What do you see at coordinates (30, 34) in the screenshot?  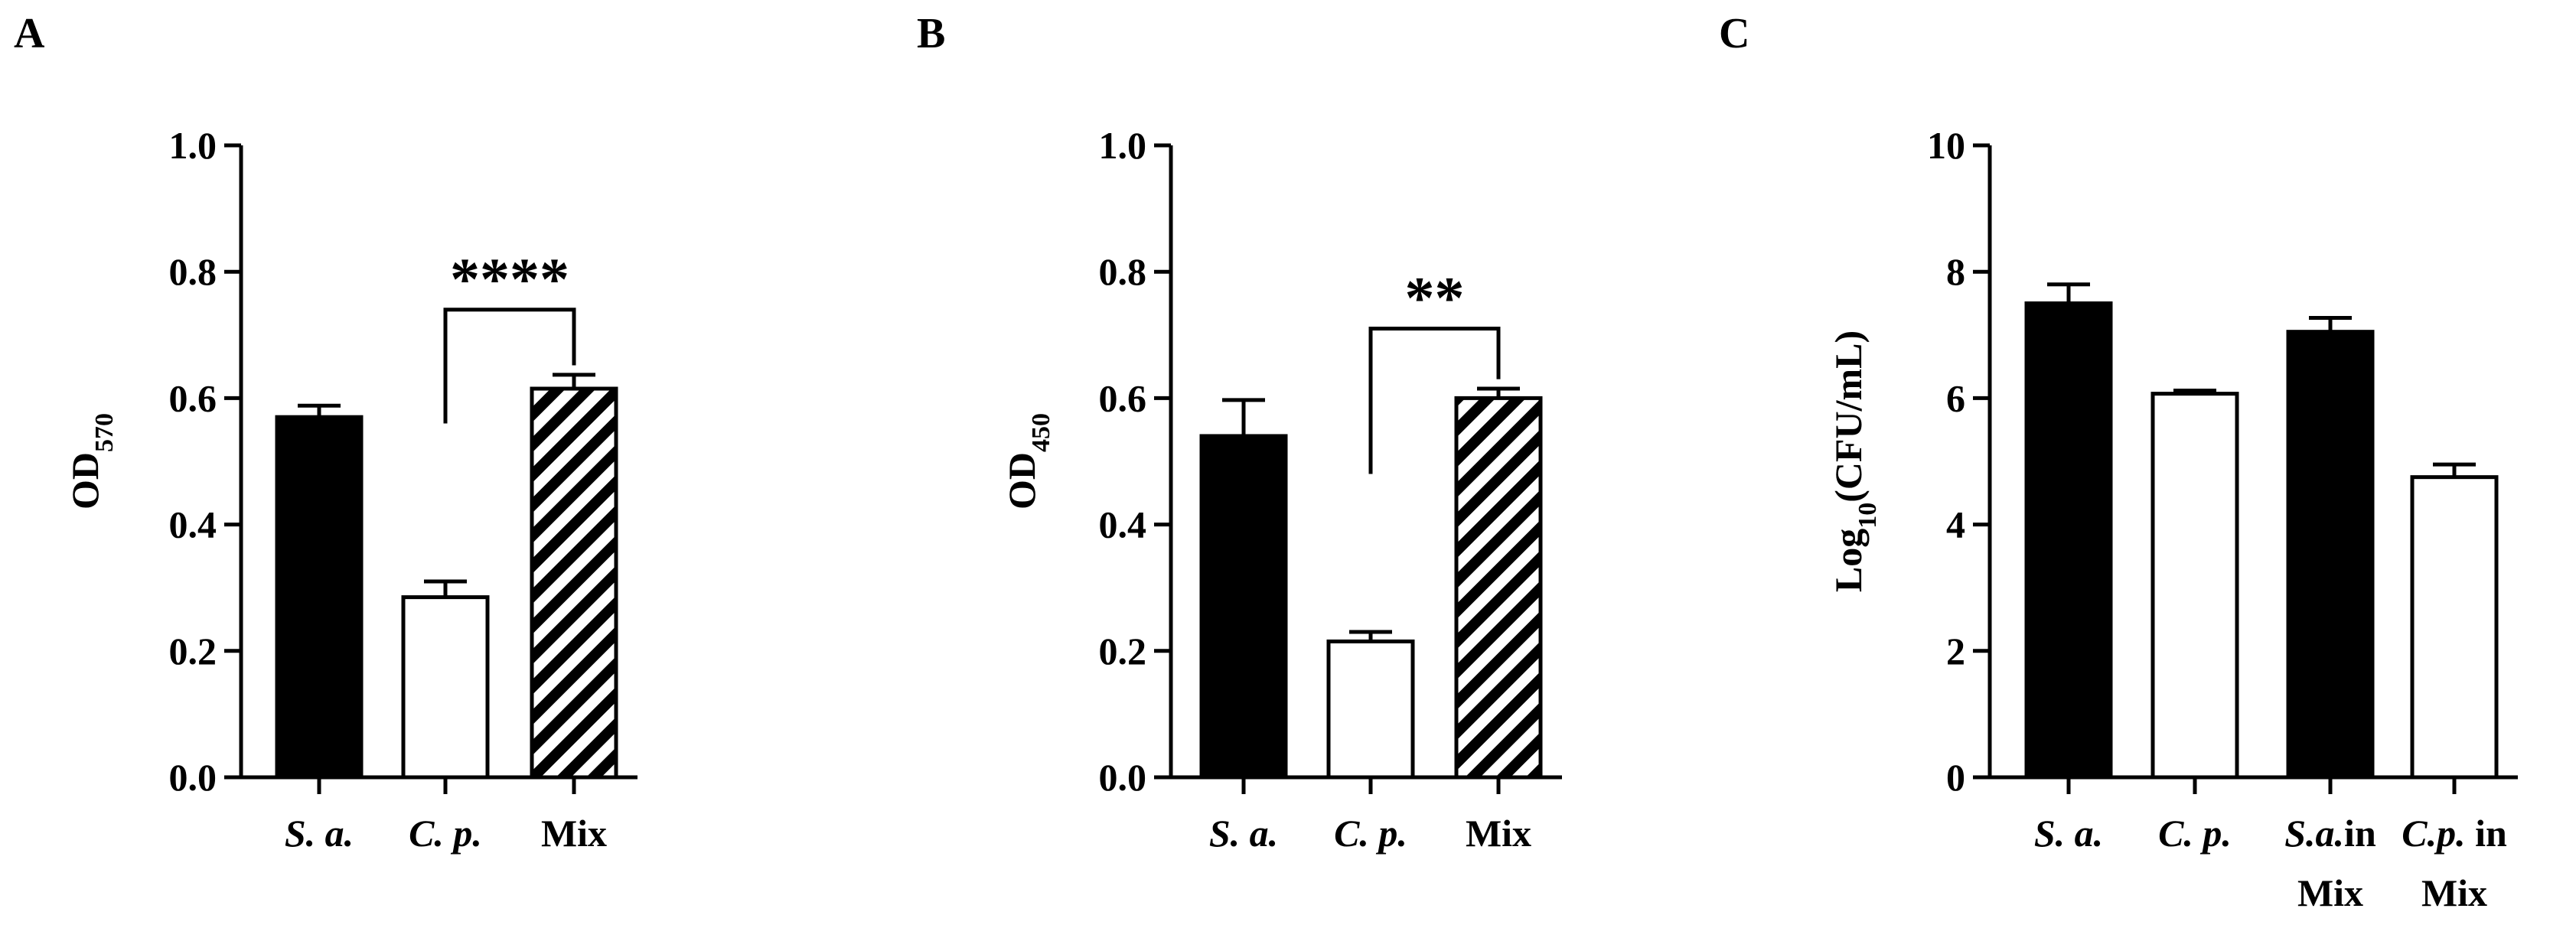 I see `panel-label: A` at bounding box center [30, 34].